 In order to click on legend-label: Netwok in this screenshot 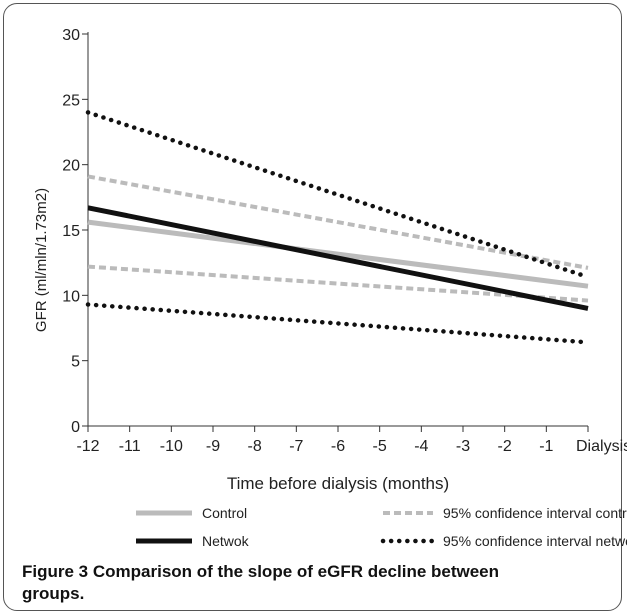, I will do `click(226, 541)`.